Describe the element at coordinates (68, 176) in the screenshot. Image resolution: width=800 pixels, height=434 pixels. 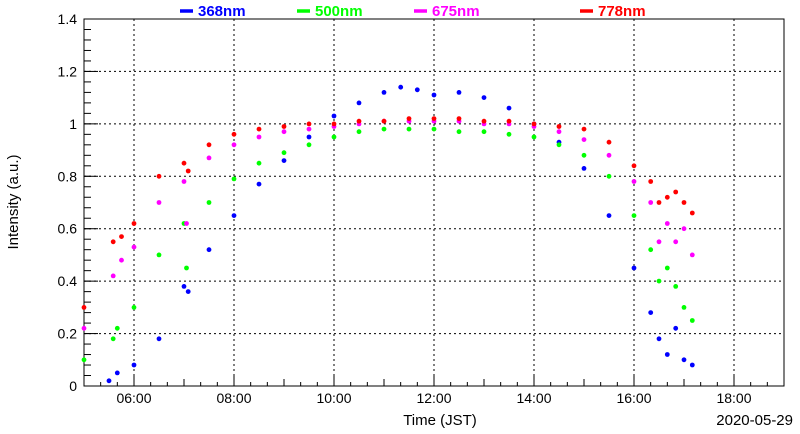
I see `y-tick-label: 0.8` at that location.